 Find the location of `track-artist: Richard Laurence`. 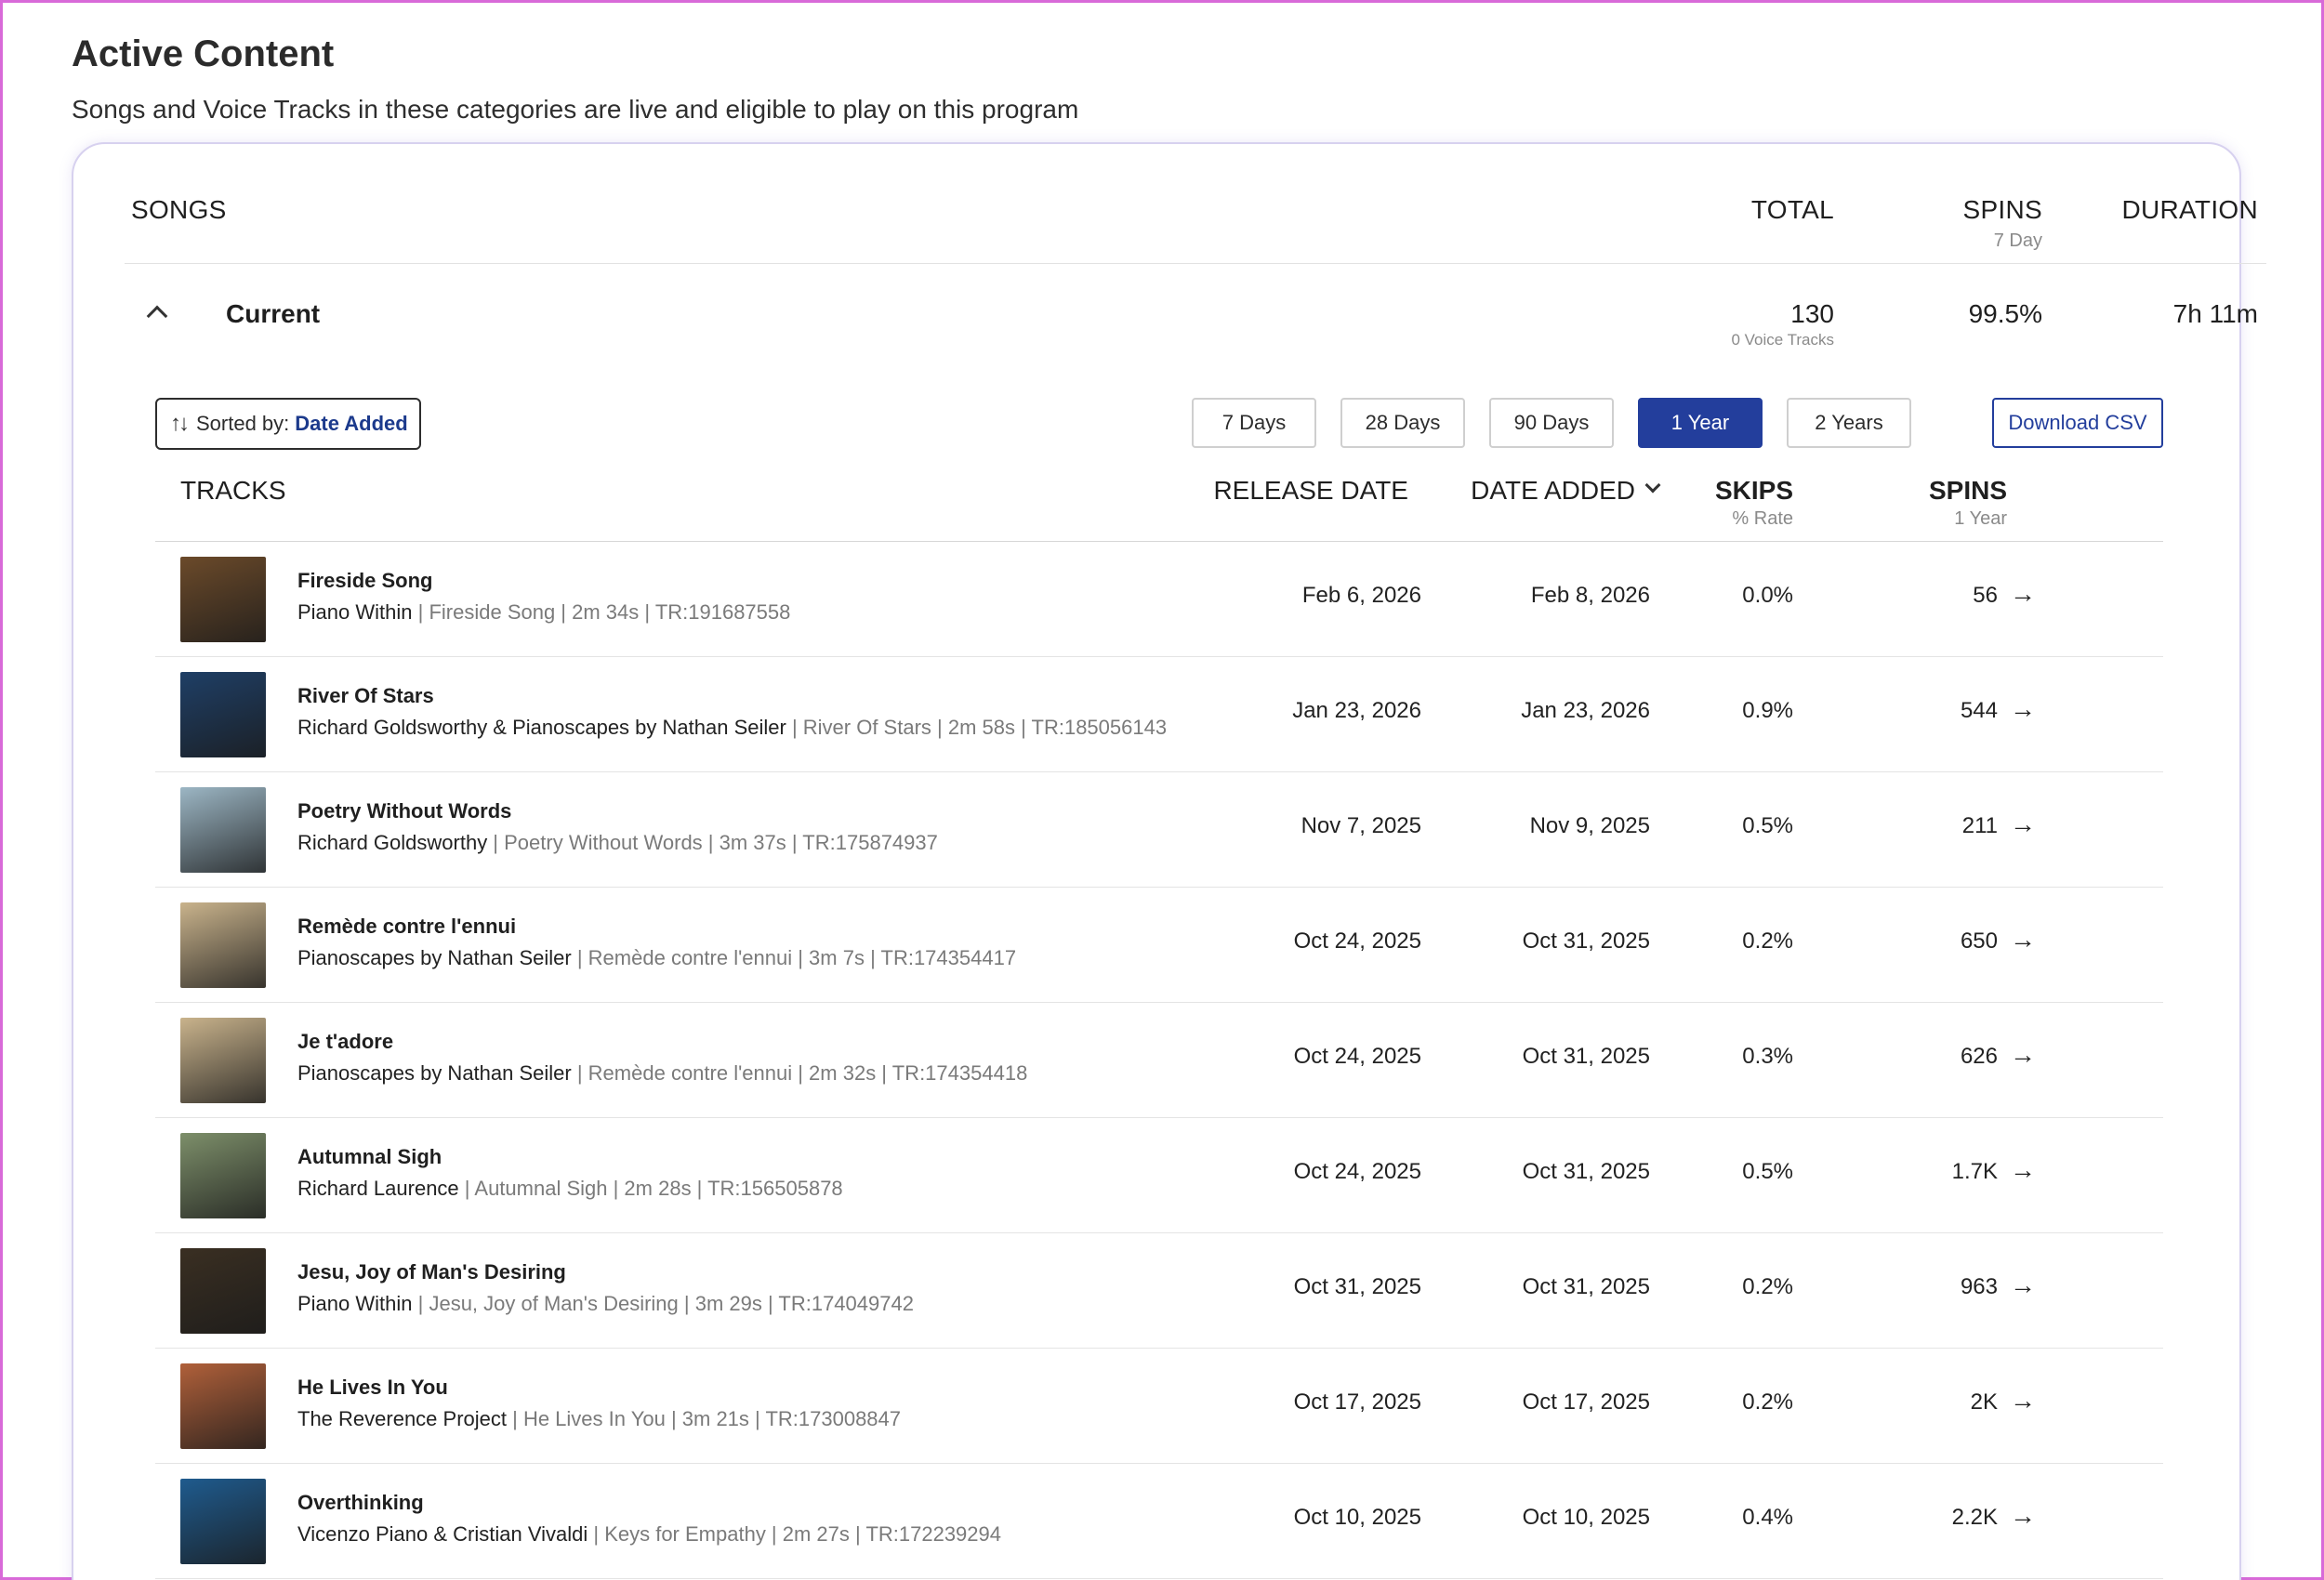

track-artist: Richard Laurence is located at coordinates (378, 1188).